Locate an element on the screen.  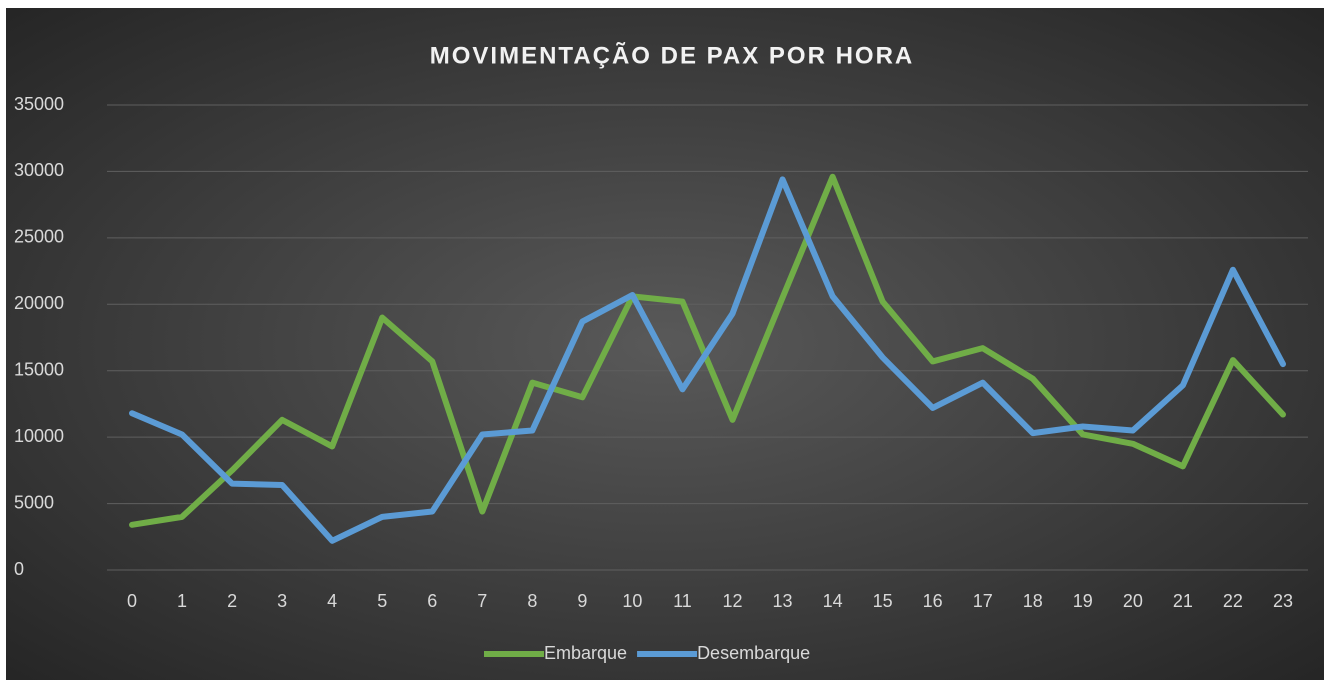
y-tick-label: 25000 is located at coordinates (39, 237).